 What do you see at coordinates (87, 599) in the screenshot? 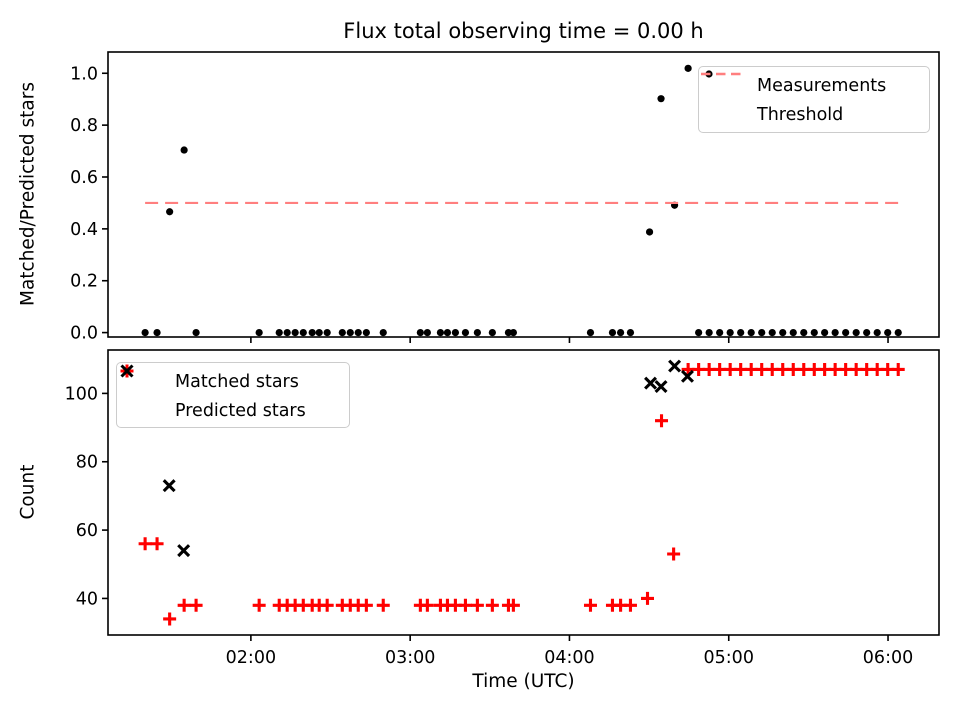
I see `y-tick-label: 40` at bounding box center [87, 599].